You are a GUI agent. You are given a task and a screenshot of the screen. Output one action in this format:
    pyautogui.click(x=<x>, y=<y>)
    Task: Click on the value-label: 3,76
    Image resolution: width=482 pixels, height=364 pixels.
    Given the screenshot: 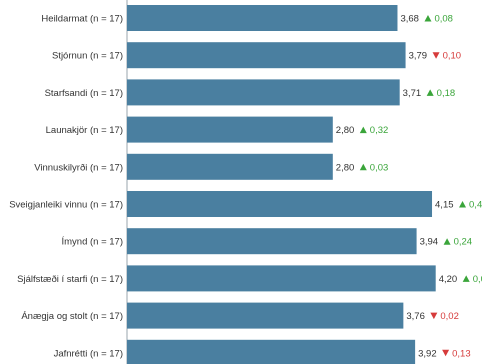 What is the action you would take?
    pyautogui.click(x=415, y=316)
    